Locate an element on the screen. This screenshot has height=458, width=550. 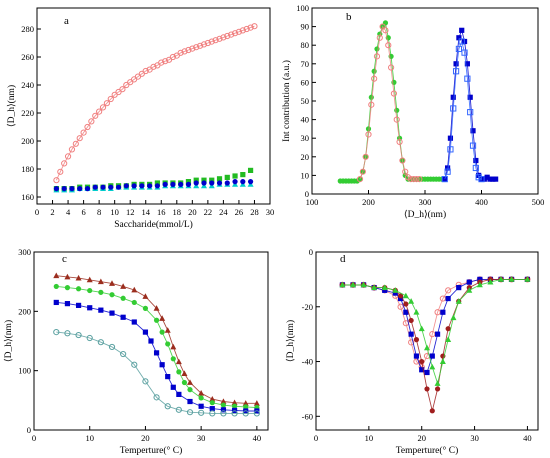
panel-letter: c is located at coordinates (64, 259).